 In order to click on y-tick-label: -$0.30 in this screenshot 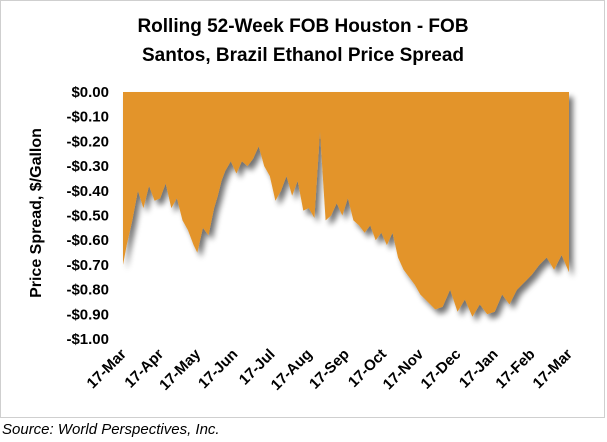, I will do `click(87, 166)`.